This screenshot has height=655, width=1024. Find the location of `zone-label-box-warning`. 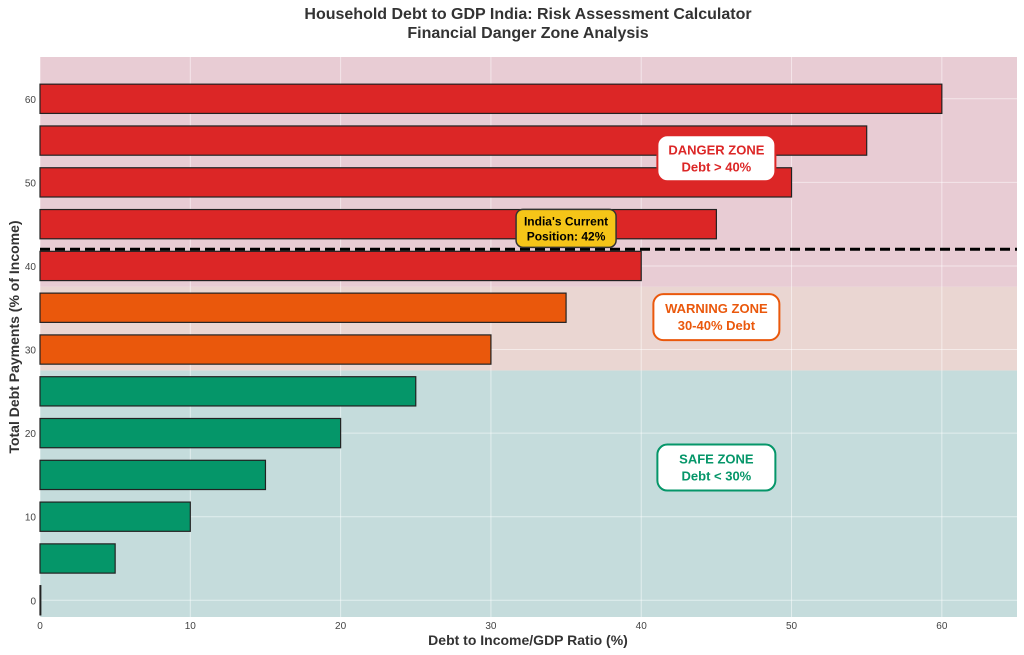

zone-label-box-warning is located at coordinates (716, 317).